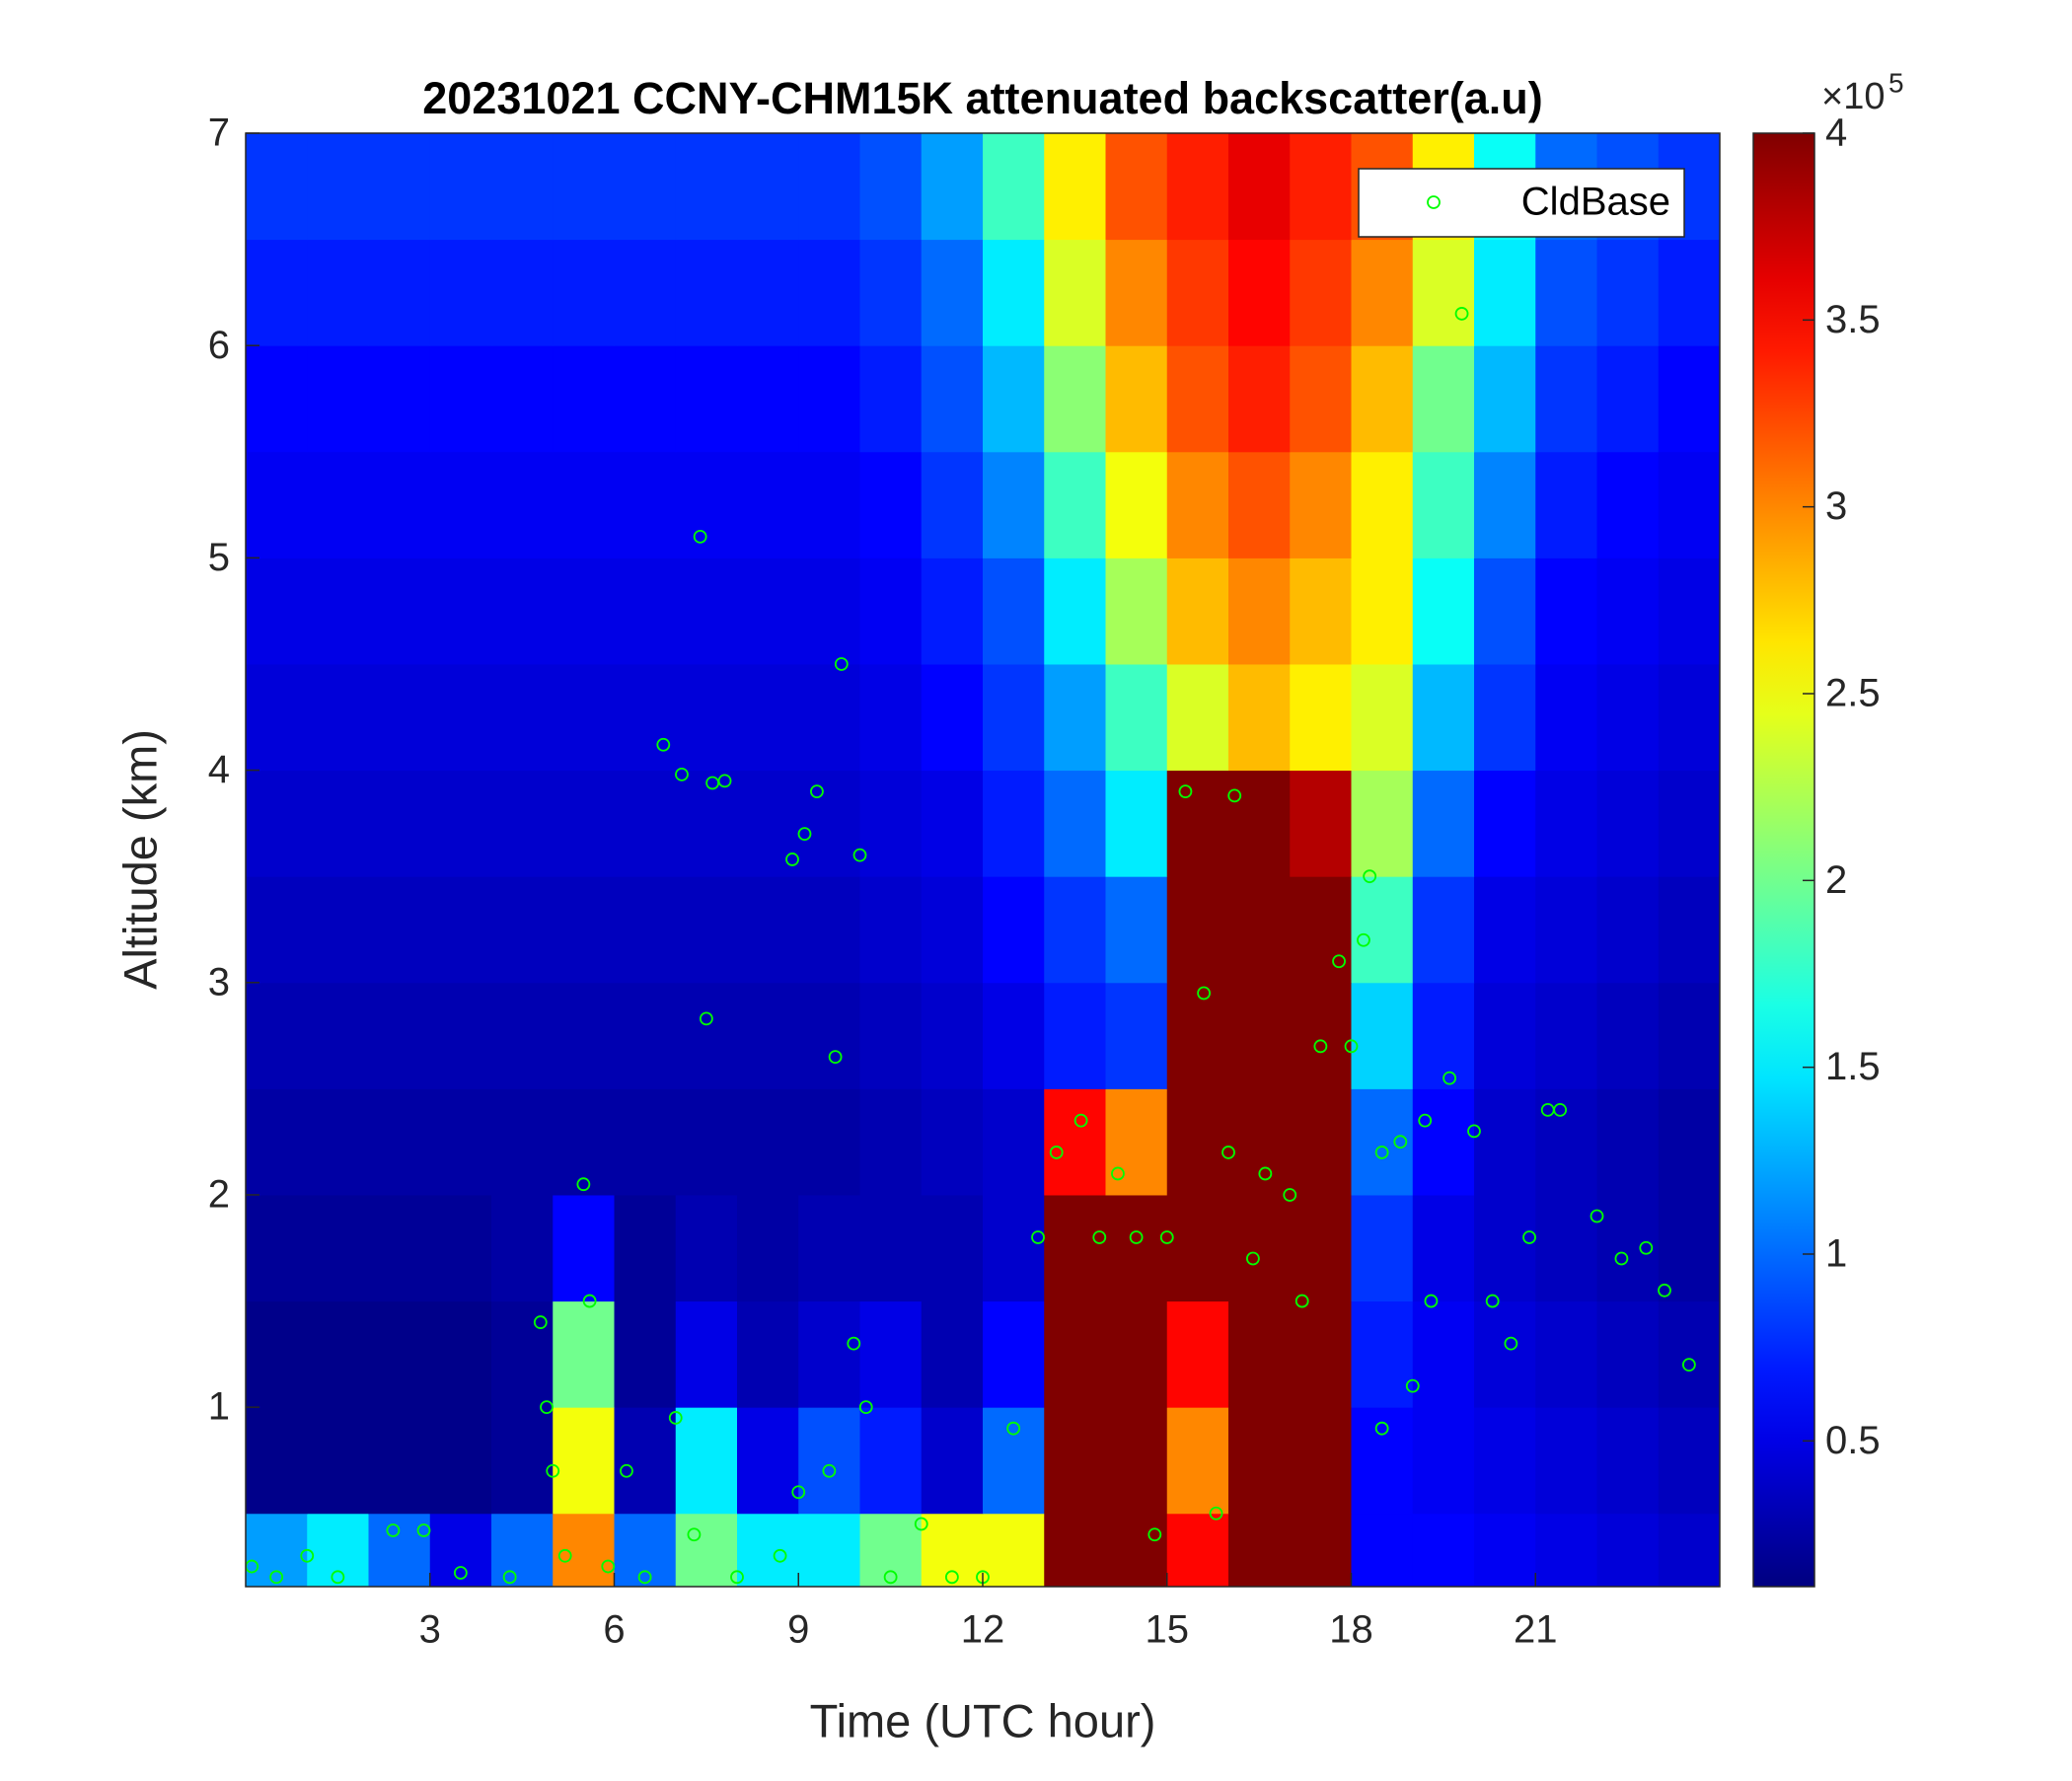 This screenshot has width=2072, height=1781. What do you see at coordinates (1836, 133) in the screenshot?
I see `colorbar-tick-label: 4` at bounding box center [1836, 133].